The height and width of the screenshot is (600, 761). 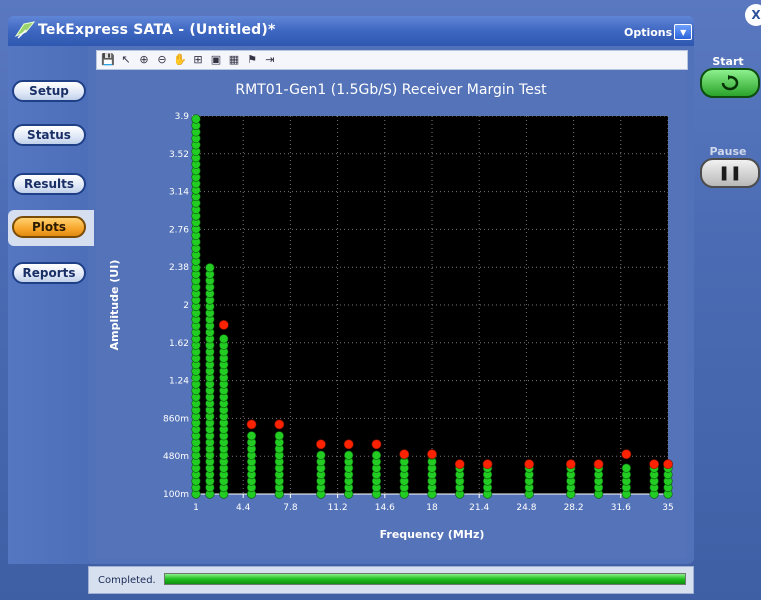 What do you see at coordinates (432, 508) in the screenshot?
I see `x-tick-label: 18` at bounding box center [432, 508].